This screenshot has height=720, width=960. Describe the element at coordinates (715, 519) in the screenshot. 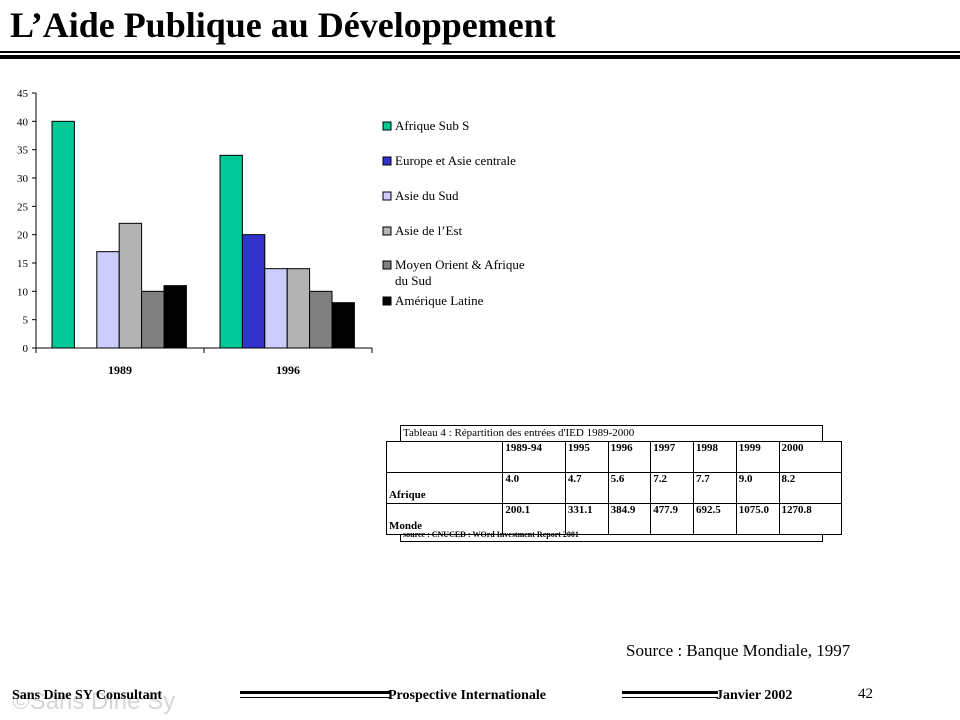

I see `table-cell: 692.5` at that location.